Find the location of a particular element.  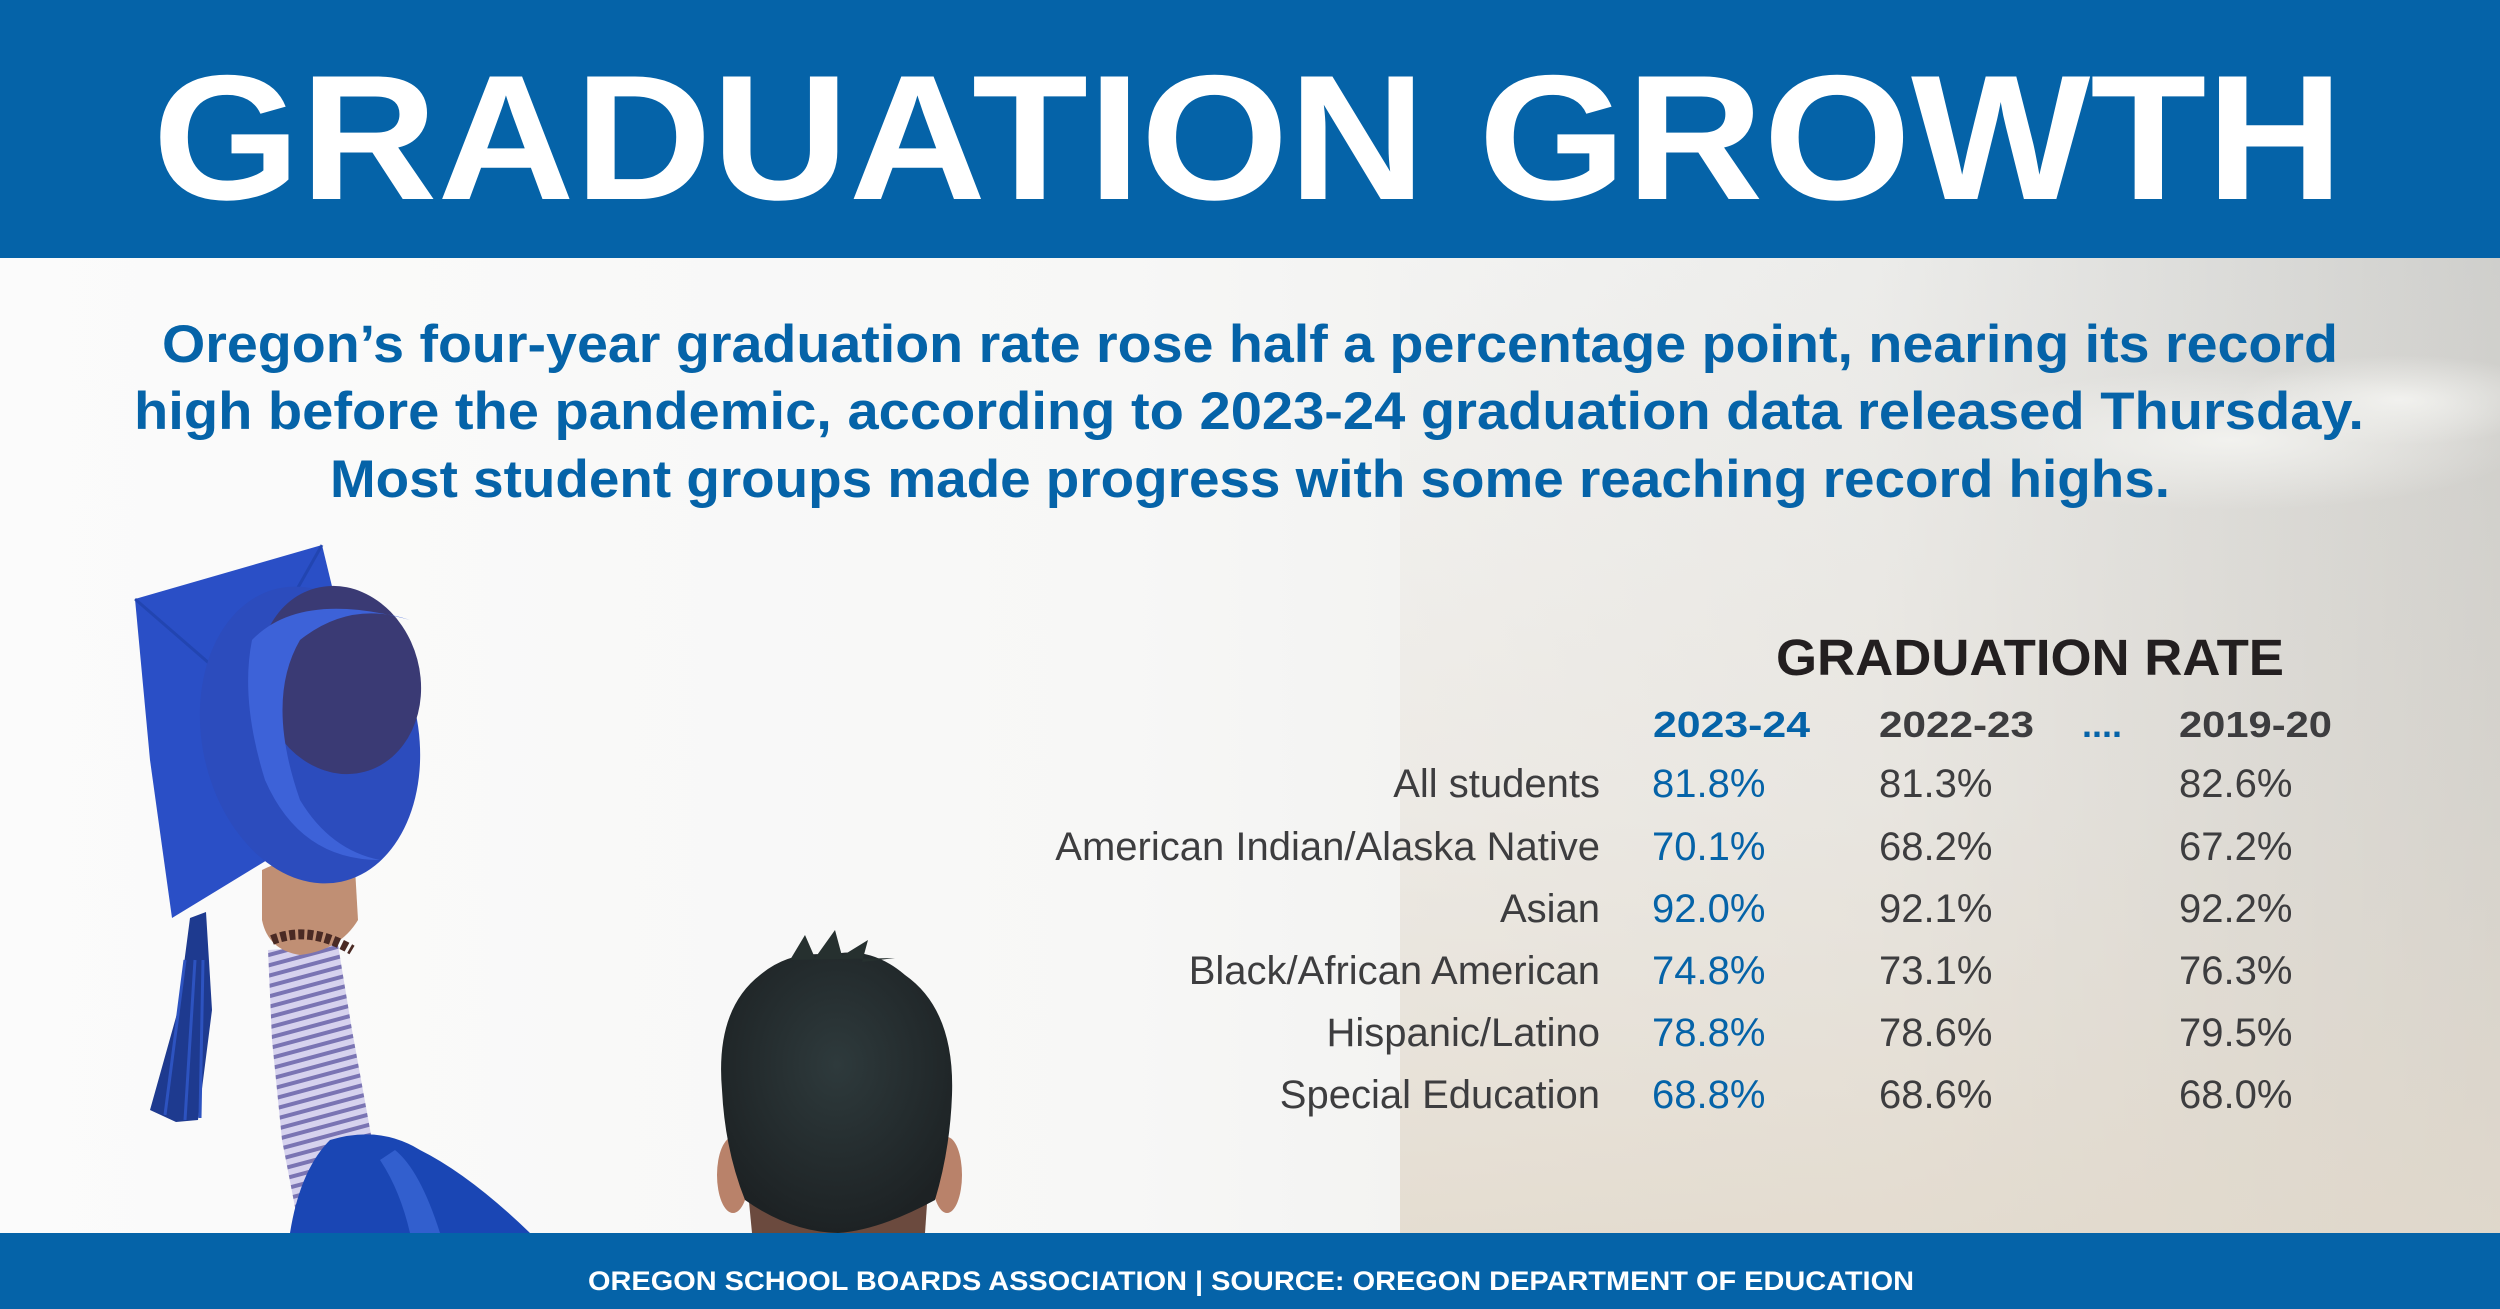

row-label: Hispanic/Latino is located at coordinates (1464, 1033).